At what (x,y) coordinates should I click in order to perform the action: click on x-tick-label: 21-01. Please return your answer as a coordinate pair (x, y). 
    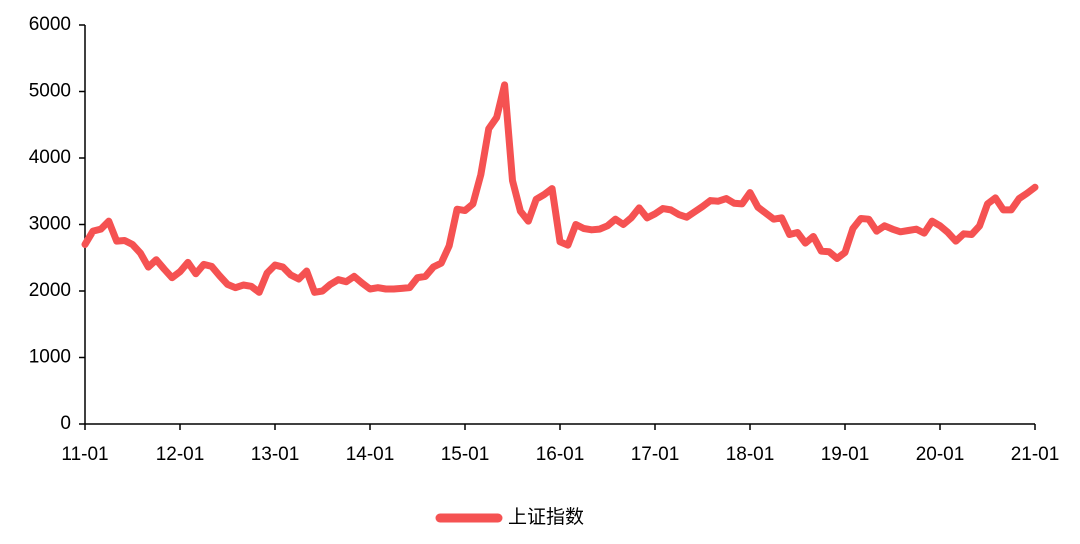
    Looking at the image, I should click on (1035, 454).